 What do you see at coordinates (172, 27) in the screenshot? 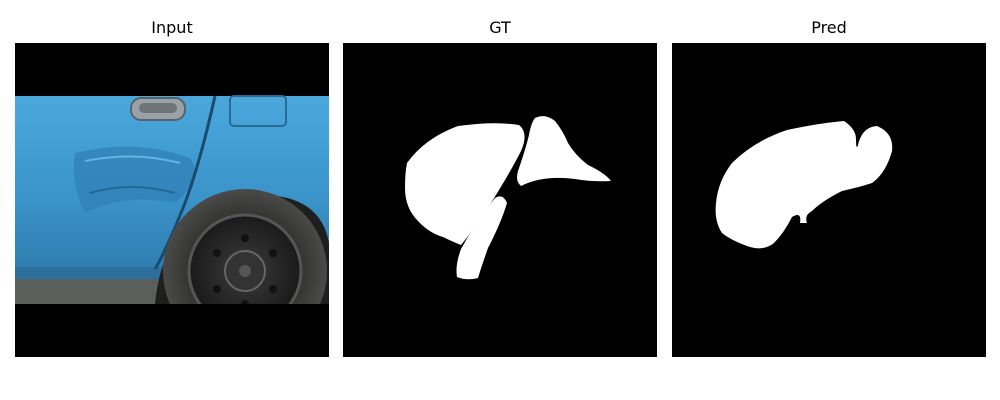
I see `input-panel-title: Input` at bounding box center [172, 27].